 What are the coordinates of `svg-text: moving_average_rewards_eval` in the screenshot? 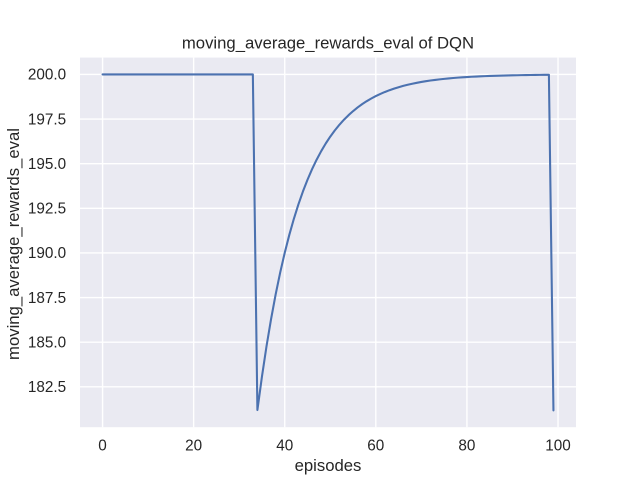 It's located at (13, 244).